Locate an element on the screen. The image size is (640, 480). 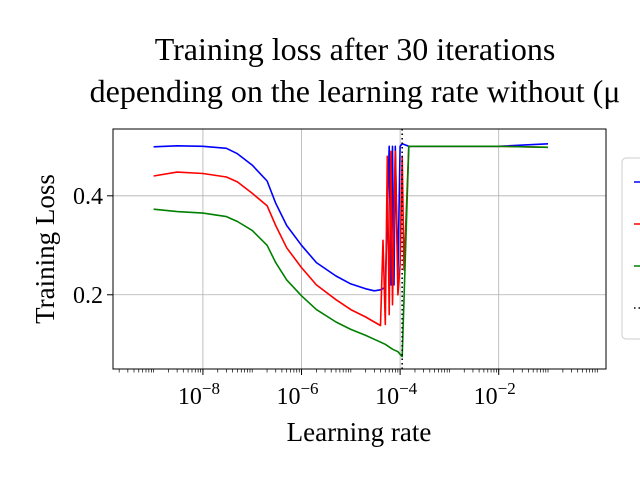
y-tick-label: 0.4 is located at coordinates (88, 197).